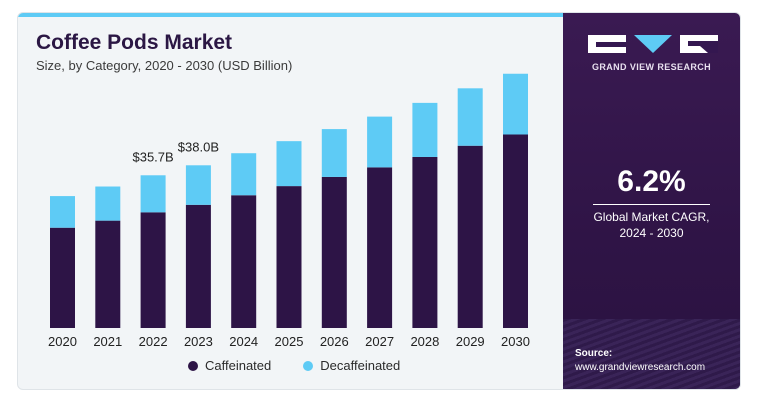  What do you see at coordinates (153, 341) in the screenshot?
I see `x-tick-label-2022: 2022` at bounding box center [153, 341].